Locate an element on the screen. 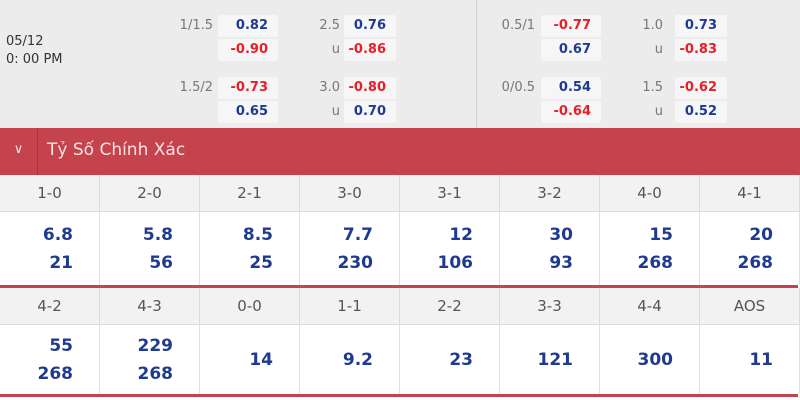 The width and height of the screenshot is (800, 400). score-odds: 15 is located at coordinates (661, 234).